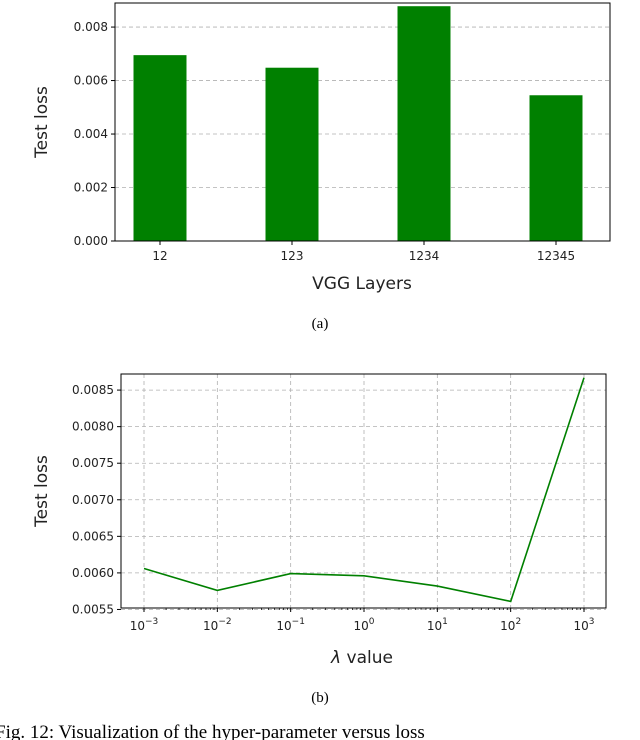 The width and height of the screenshot is (640, 740). What do you see at coordinates (320, 324) in the screenshot?
I see `a-caption: (a)` at bounding box center [320, 324].